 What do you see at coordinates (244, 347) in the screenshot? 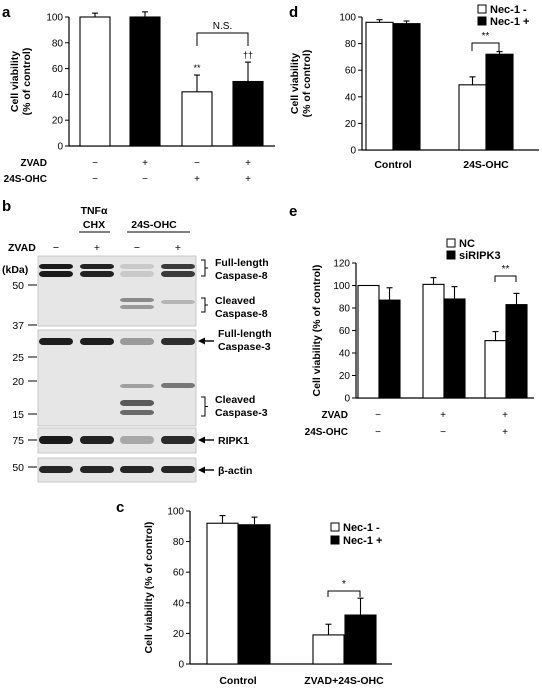
I see `band-label: Caspase-3` at bounding box center [244, 347].